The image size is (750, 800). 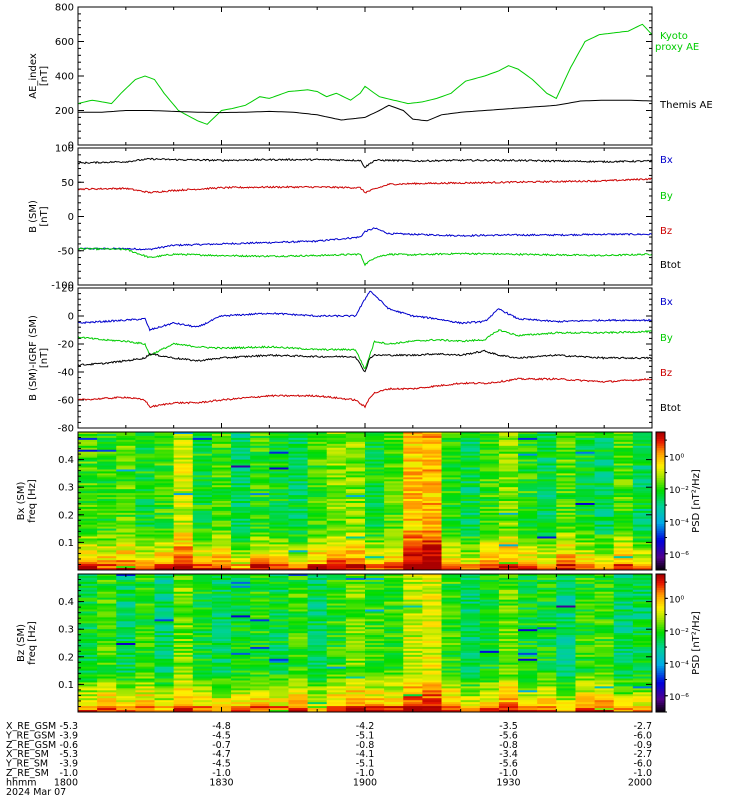 What do you see at coordinates (39, 216) in the screenshot?
I see `y-axis-label: B (SM)[nT]` at bounding box center [39, 216].